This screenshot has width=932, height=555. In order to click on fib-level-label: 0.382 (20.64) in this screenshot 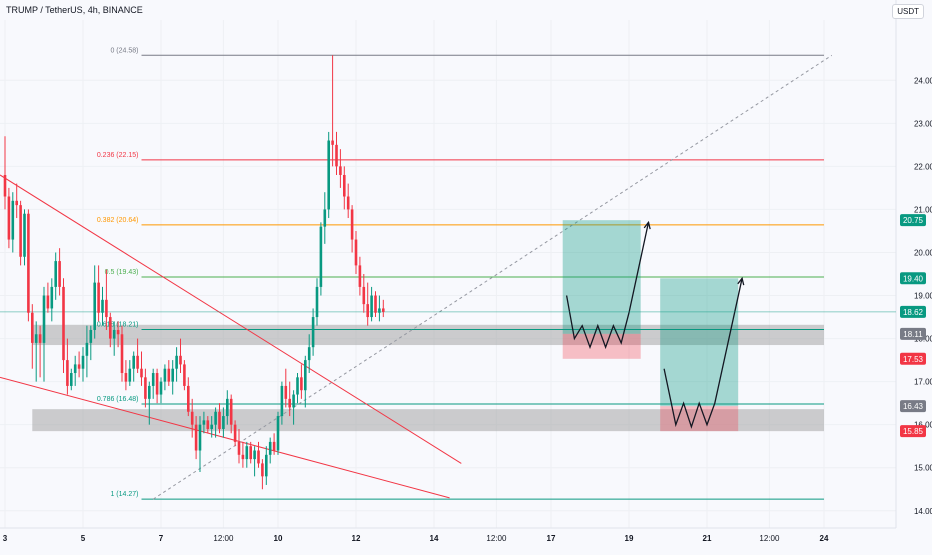, I will do `click(118, 220)`.